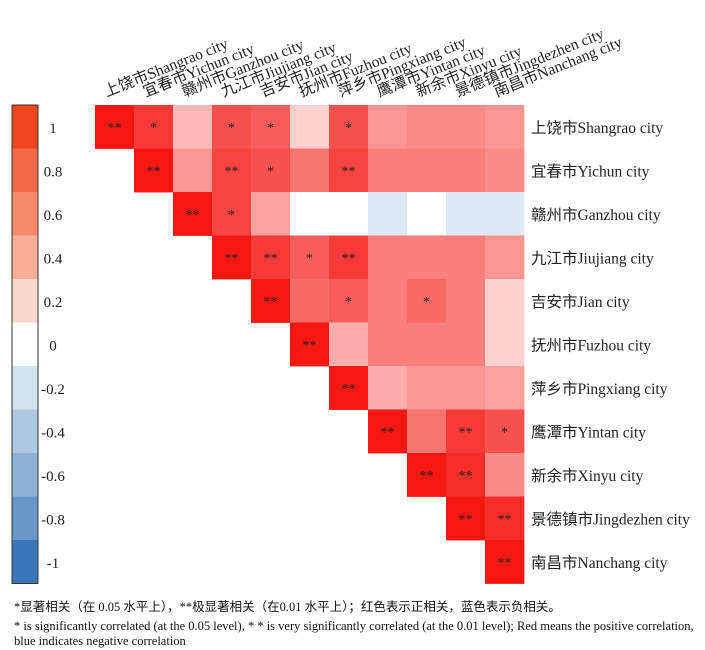 This screenshot has height=650, width=705. I want to click on legend-tick-label: 1, so click(53, 129).